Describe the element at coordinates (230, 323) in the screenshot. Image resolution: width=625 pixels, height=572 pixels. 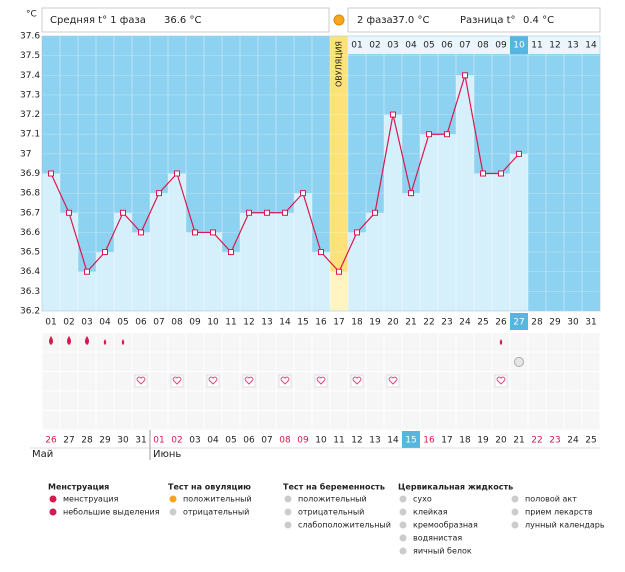
I see `x-tick-label: 11` at that location.